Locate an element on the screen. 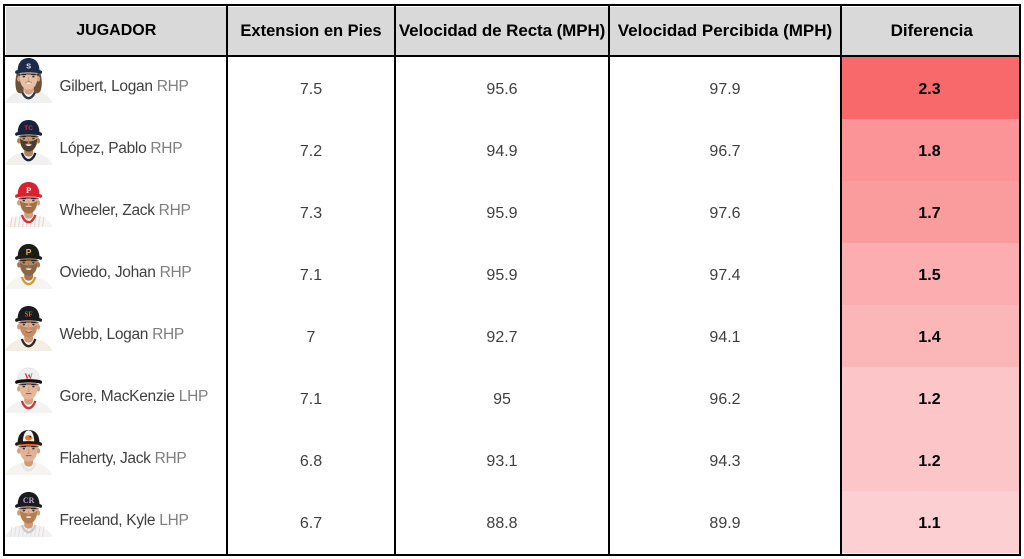  svg-text: TC is located at coordinates (28, 128).